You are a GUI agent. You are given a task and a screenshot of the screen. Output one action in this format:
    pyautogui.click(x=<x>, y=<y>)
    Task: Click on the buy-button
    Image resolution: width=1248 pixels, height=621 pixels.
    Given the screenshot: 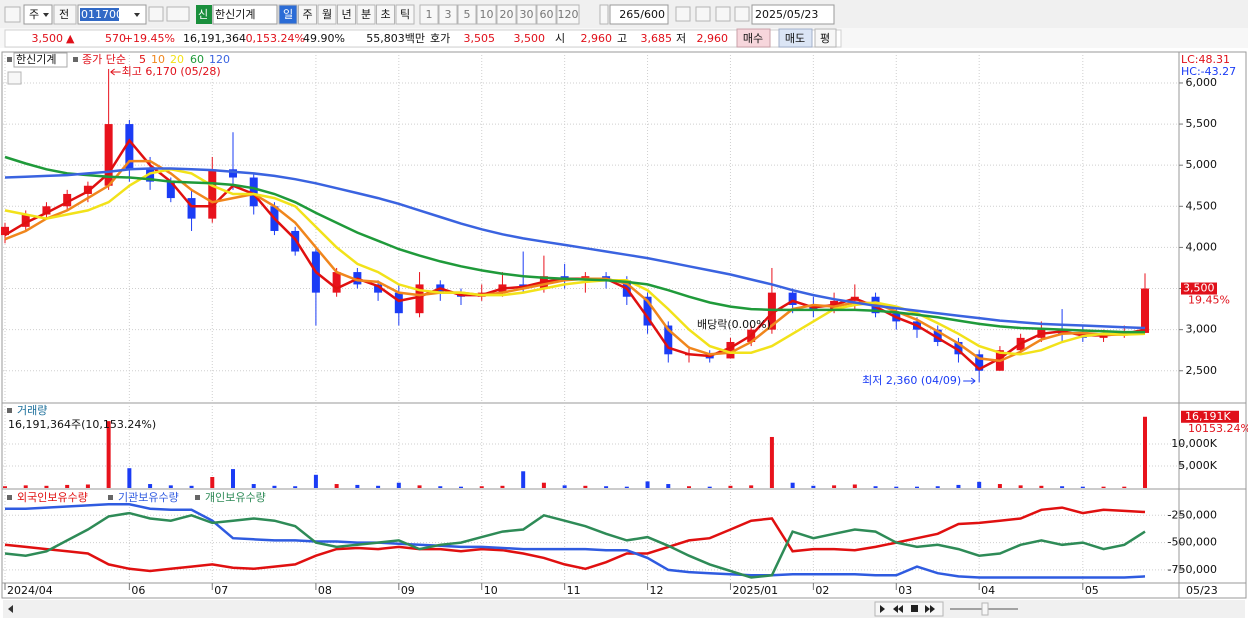 What is the action you would take?
    pyautogui.click(x=753, y=38)
    